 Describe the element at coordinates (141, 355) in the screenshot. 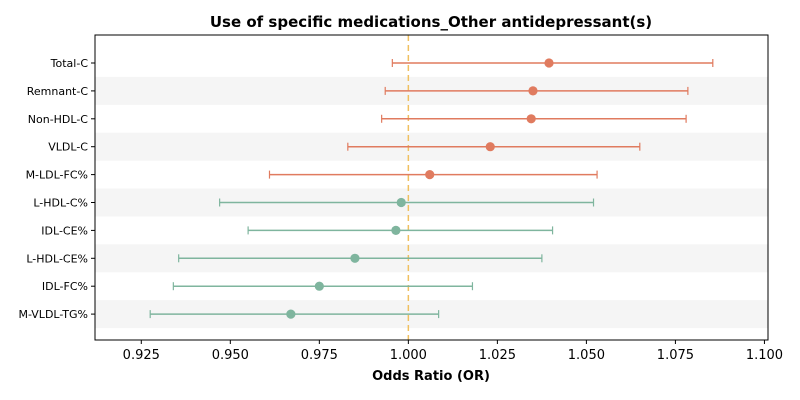

I see `x-tick-label: 0.925` at that location.